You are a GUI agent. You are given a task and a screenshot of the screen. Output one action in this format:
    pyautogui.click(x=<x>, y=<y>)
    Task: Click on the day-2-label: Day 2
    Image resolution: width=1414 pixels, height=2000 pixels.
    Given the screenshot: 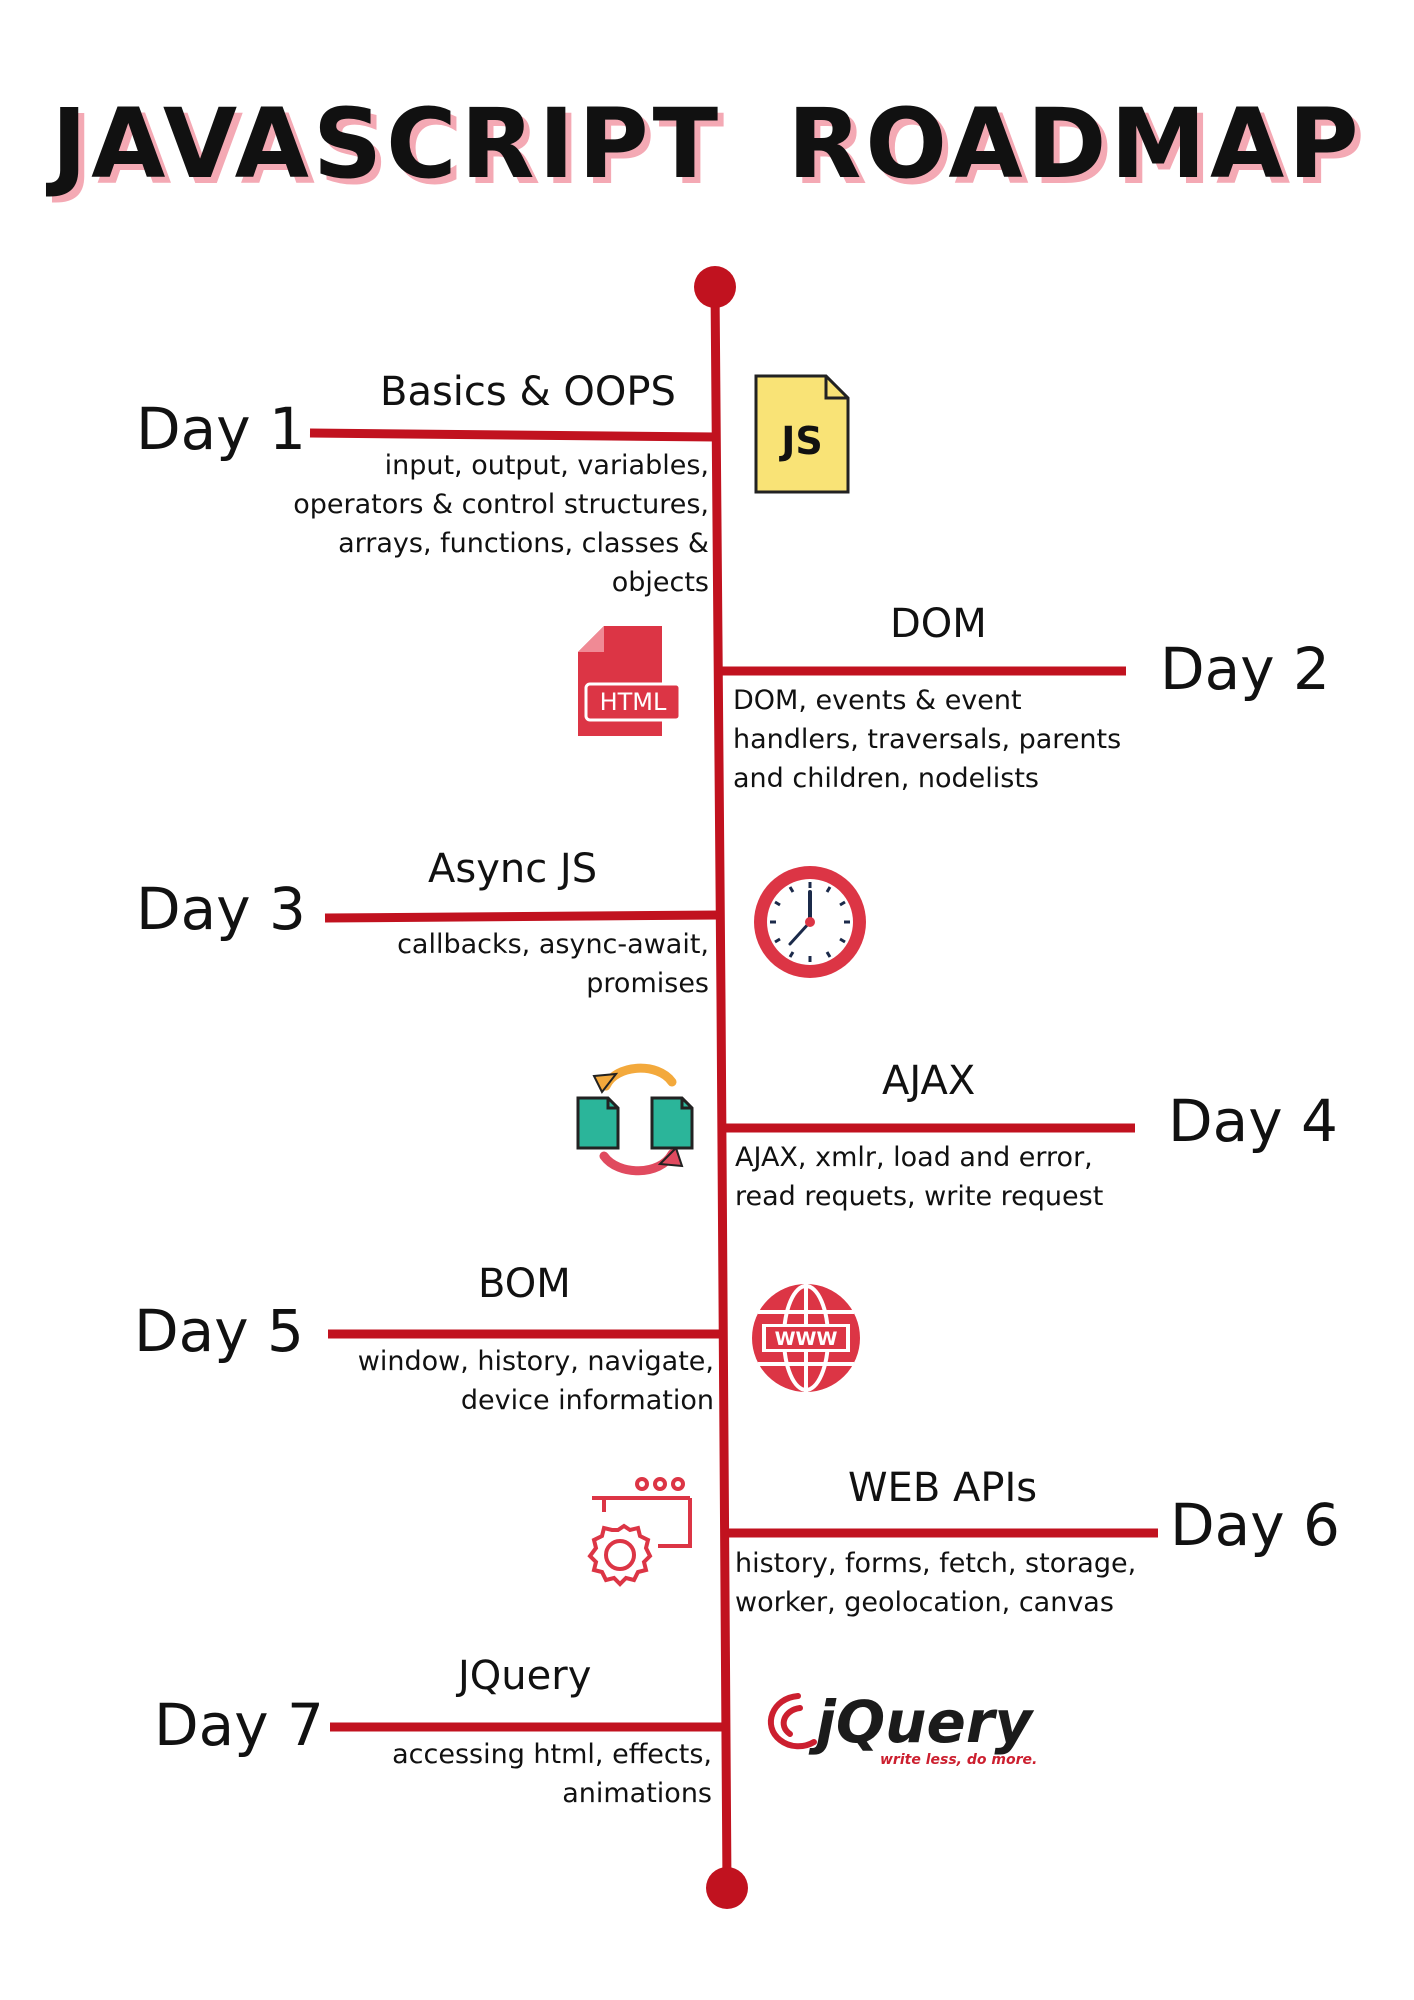 What is the action you would take?
    pyautogui.click(x=1245, y=669)
    